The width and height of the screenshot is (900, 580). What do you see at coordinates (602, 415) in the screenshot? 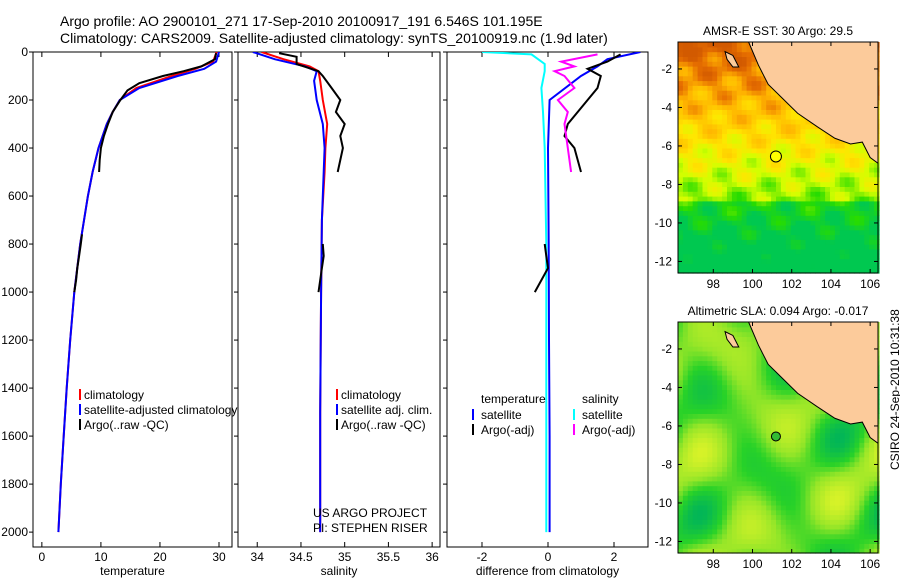
I see `legend-label: satellite` at bounding box center [602, 415].